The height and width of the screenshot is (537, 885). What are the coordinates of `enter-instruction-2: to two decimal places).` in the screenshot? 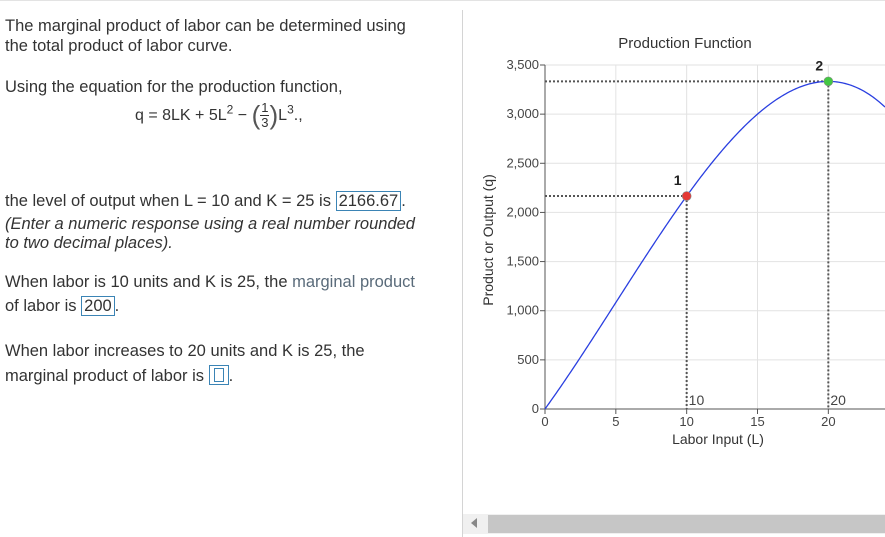 It's located at (89, 243).